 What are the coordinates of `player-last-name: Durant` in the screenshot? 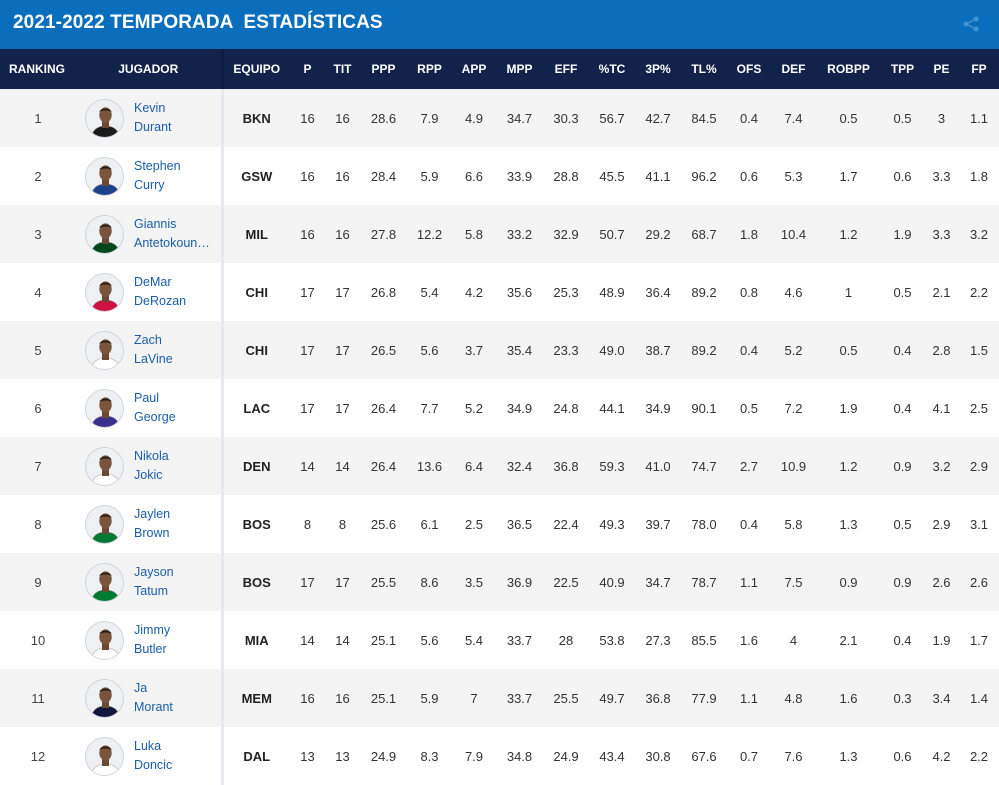 It's located at (153, 127).